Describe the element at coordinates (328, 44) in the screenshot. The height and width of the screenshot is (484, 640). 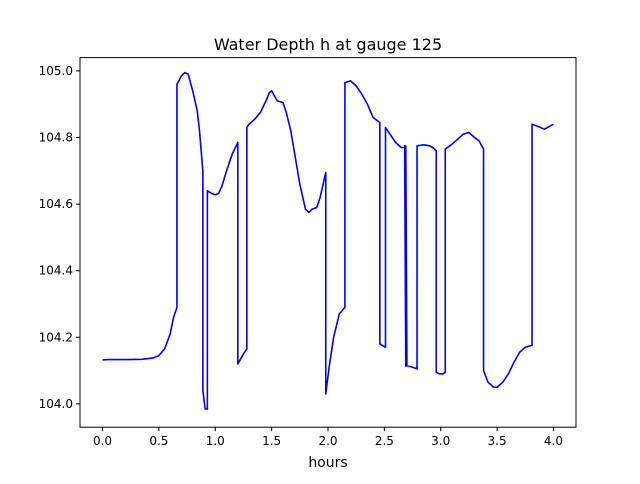
I see `chart-title: Water Depth h at gauge 125` at that location.